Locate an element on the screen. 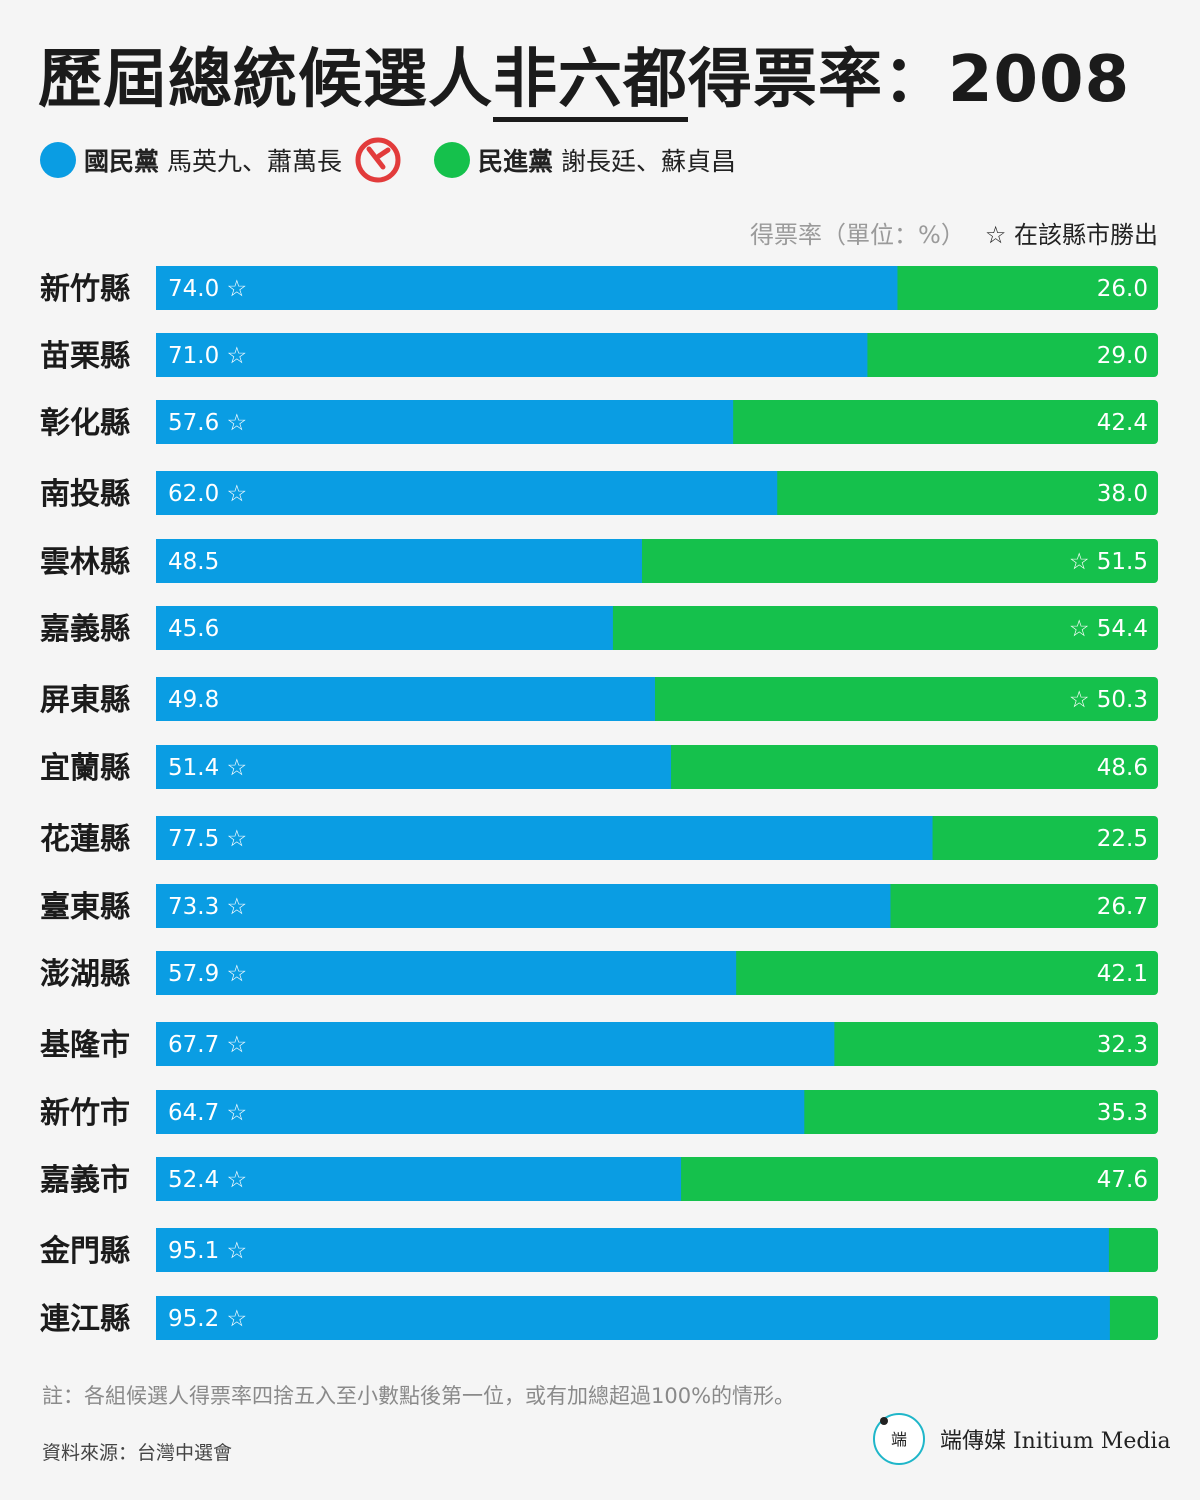 This screenshot has height=1500, width=1200. kmt-color-dot is located at coordinates (58, 160).